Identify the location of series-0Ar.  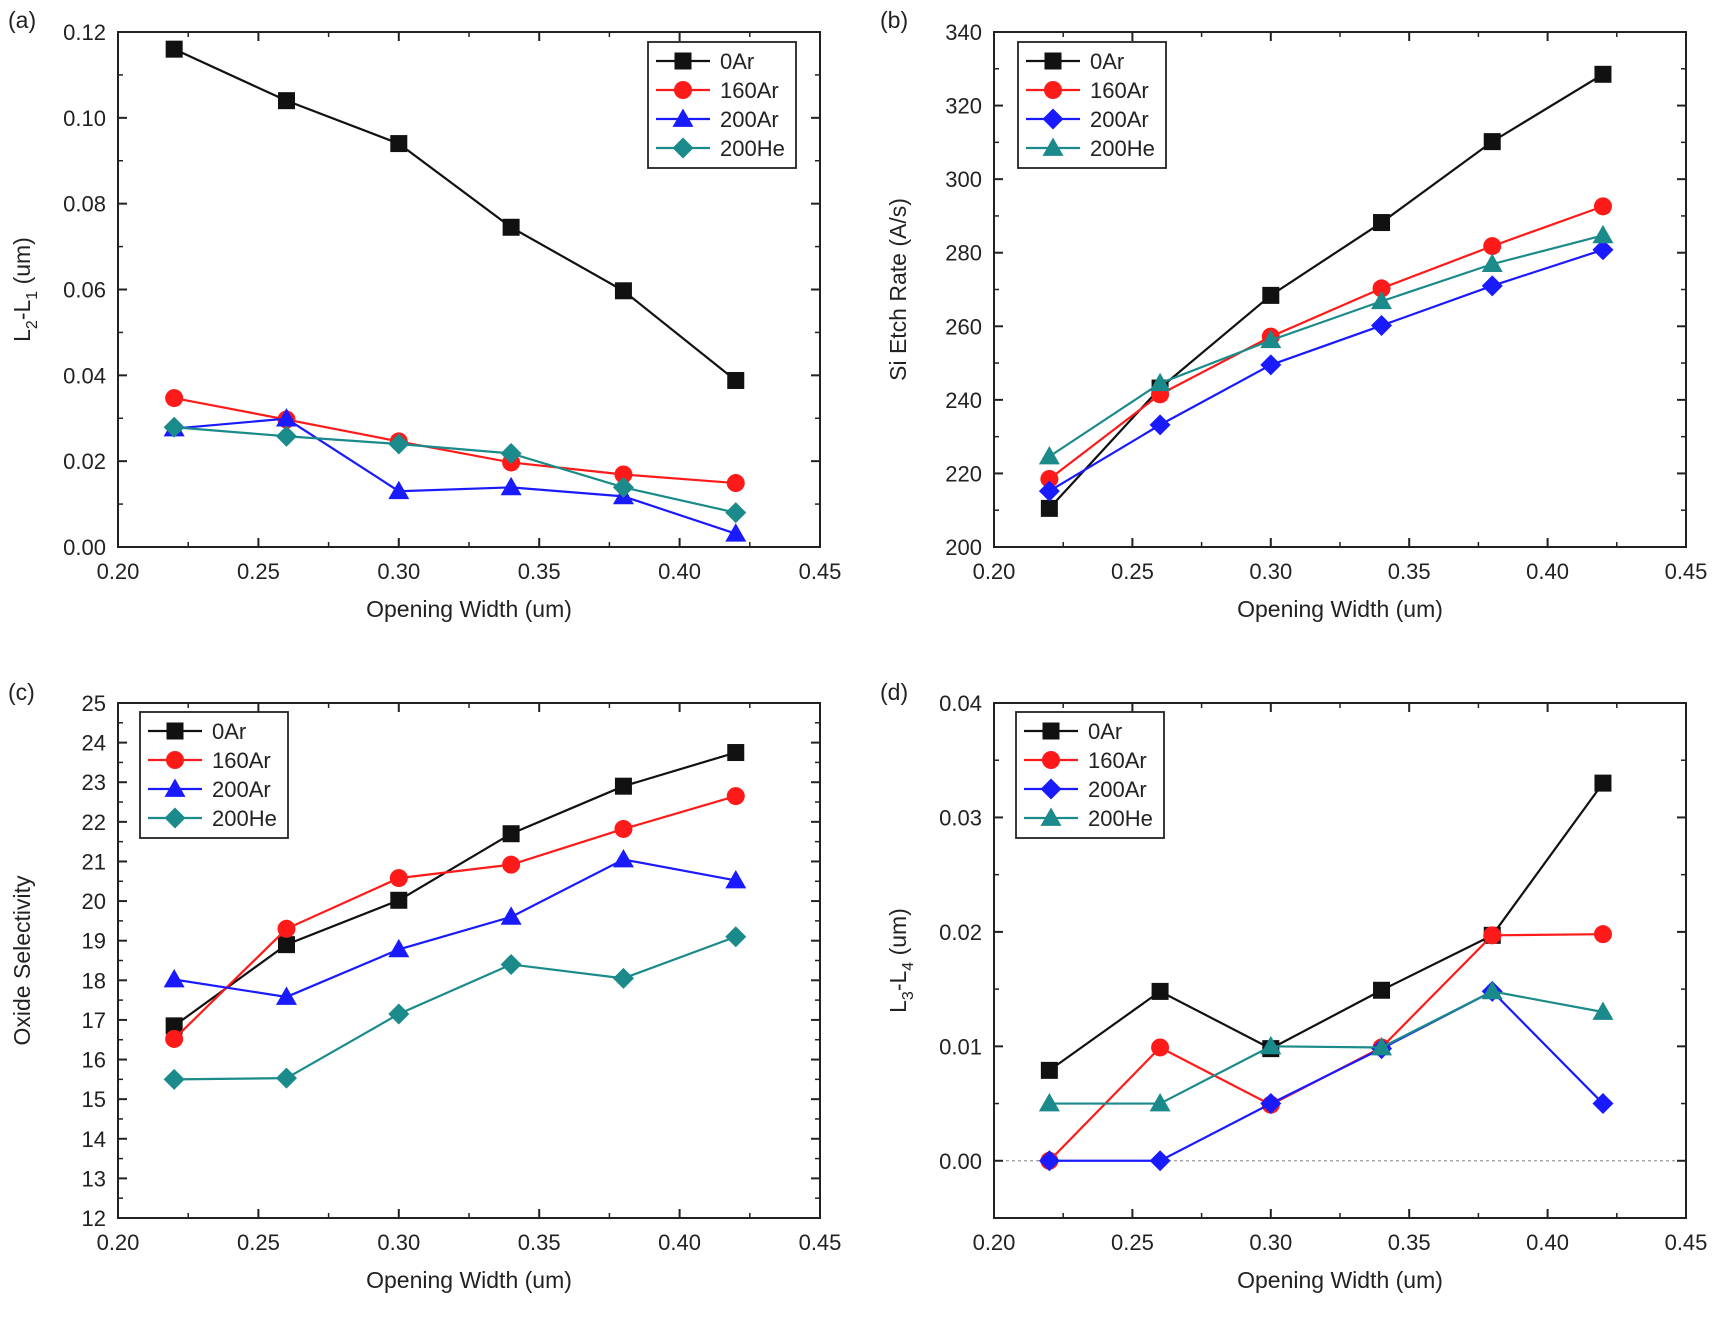
(455, 214).